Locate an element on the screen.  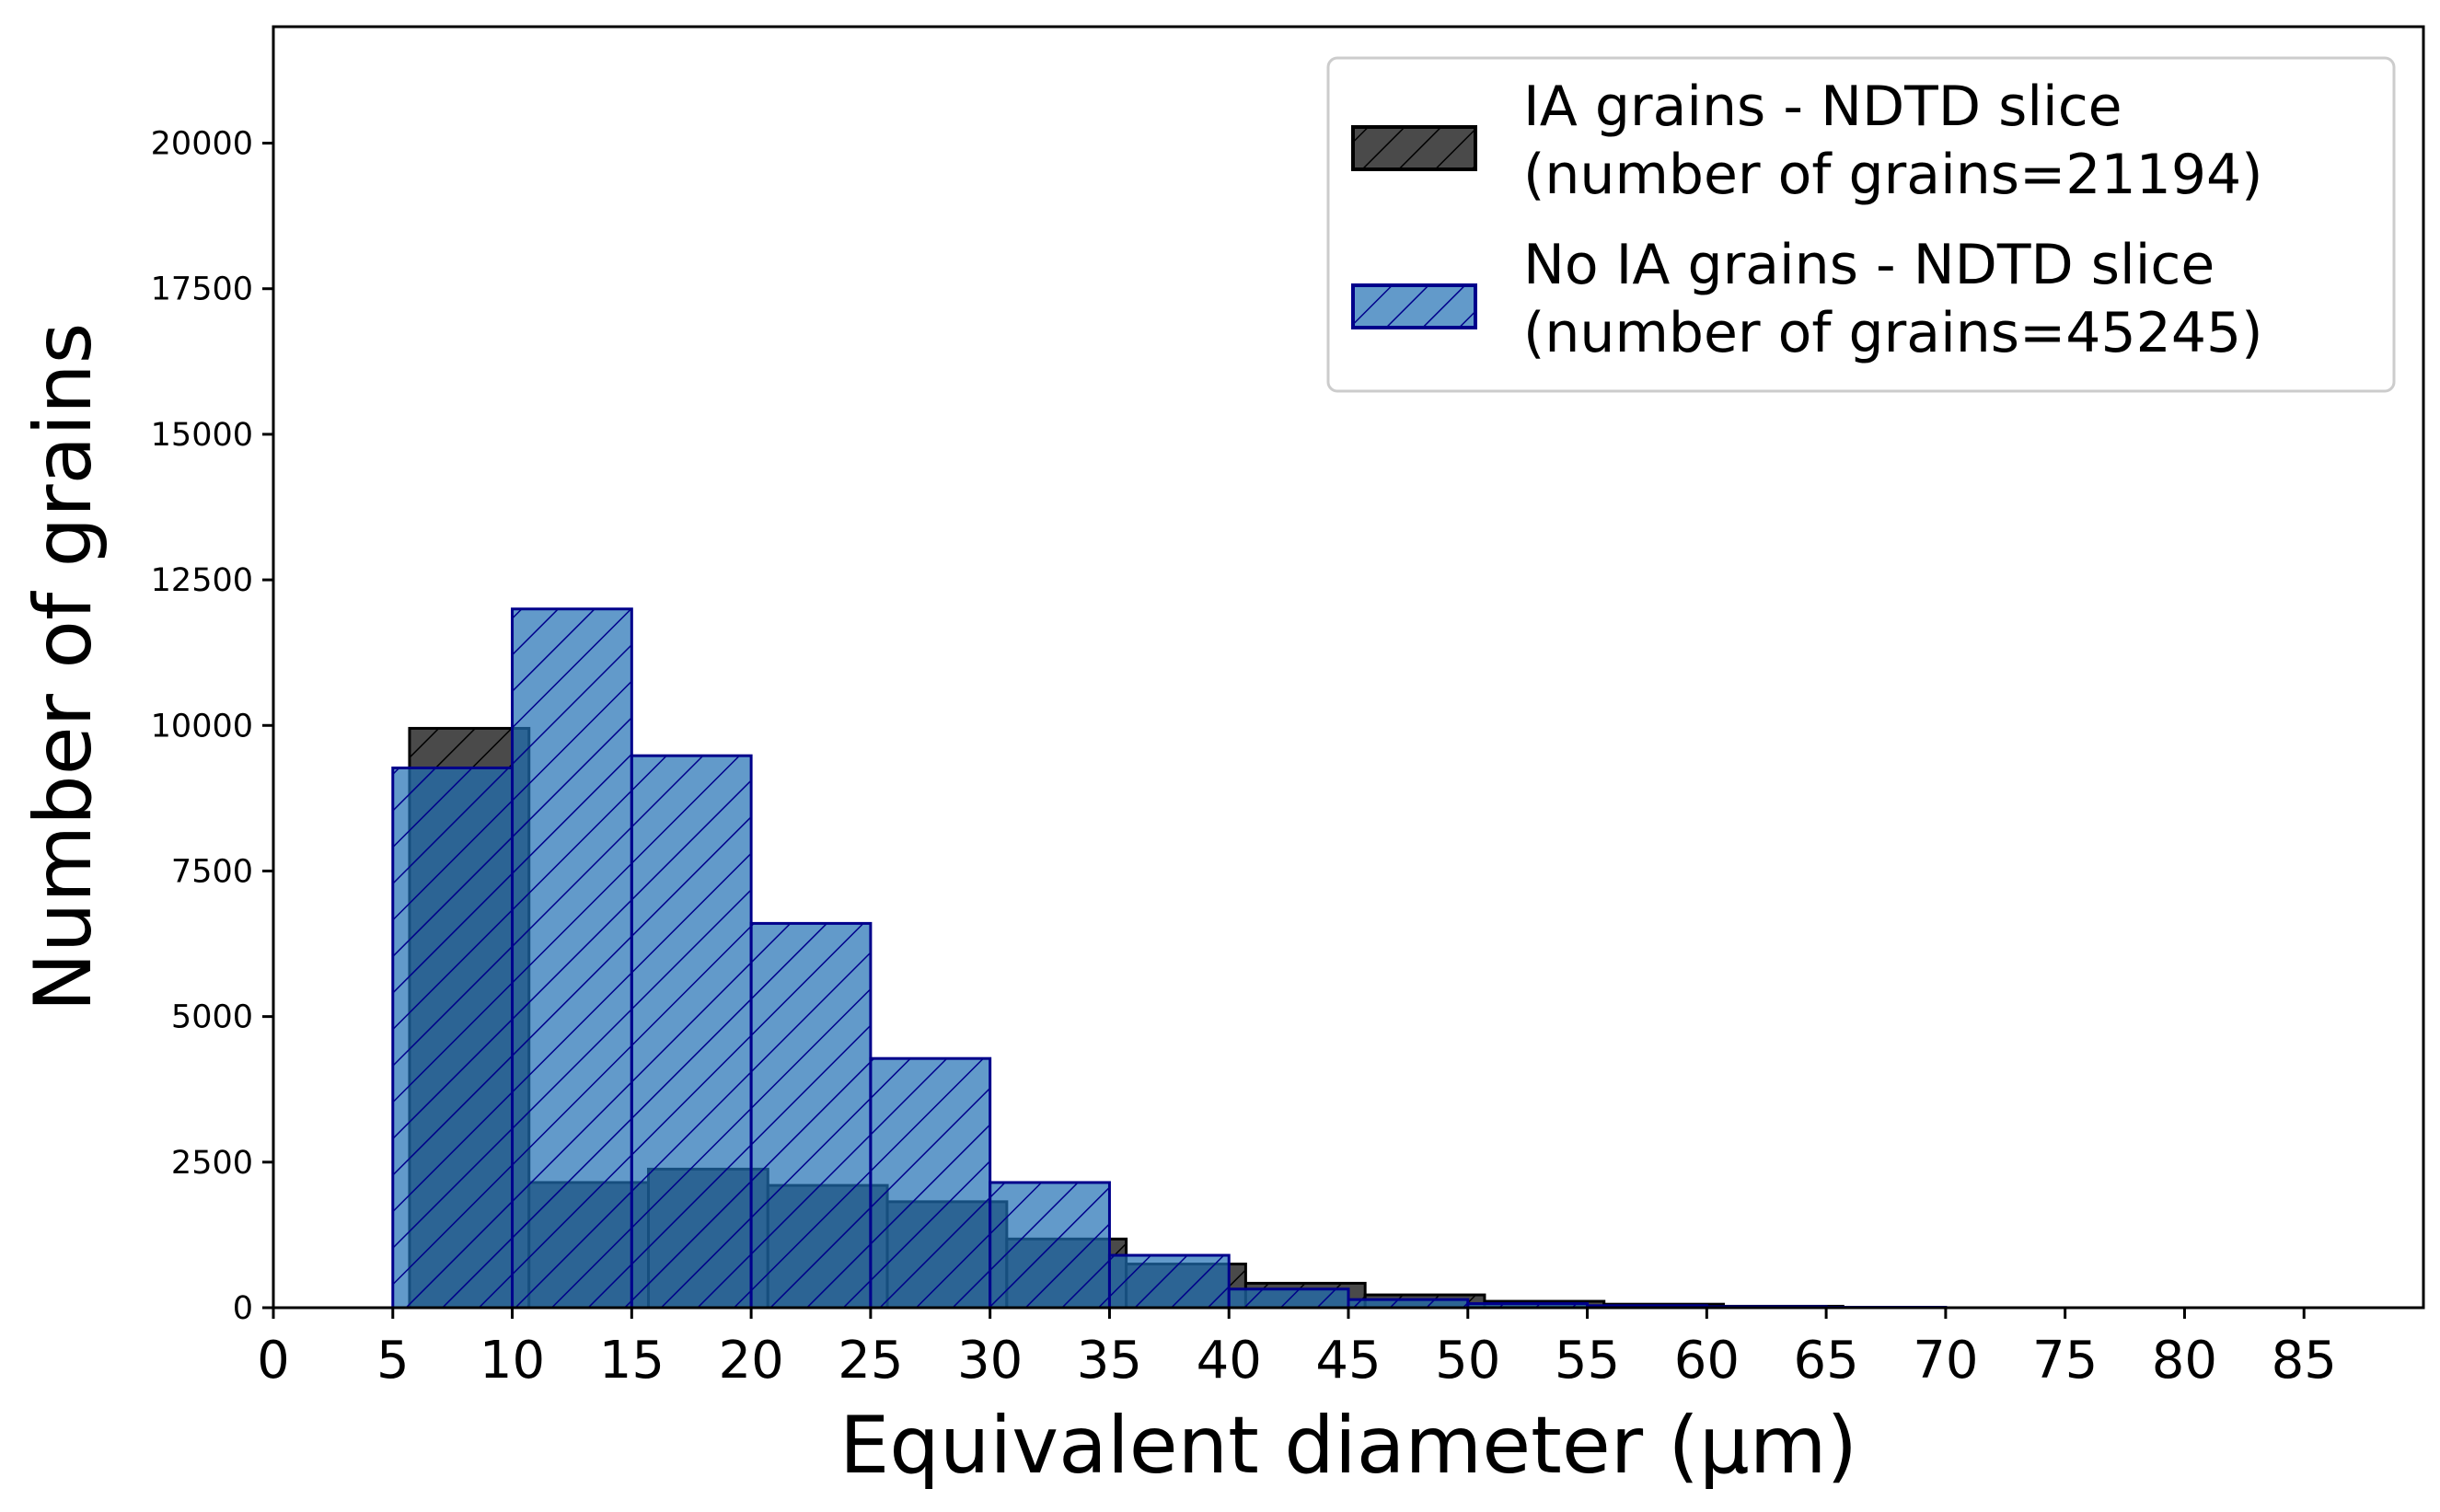
y-tick-label: 20000 is located at coordinates (202, 144).